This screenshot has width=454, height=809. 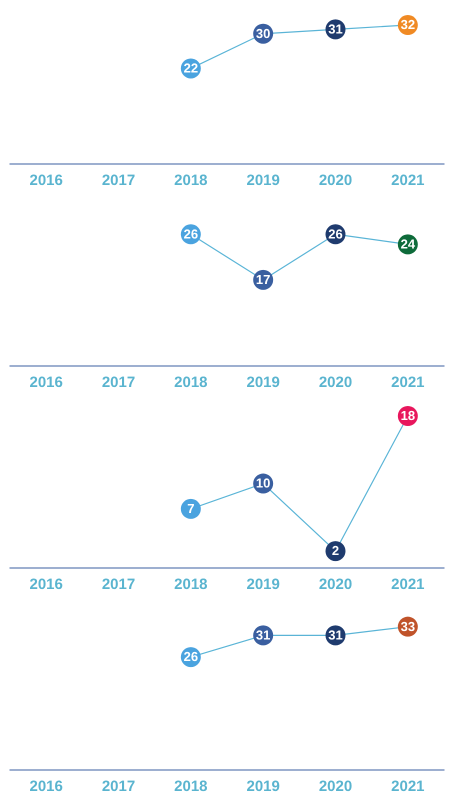 What do you see at coordinates (190, 508) in the screenshot?
I see `data-label: 7` at bounding box center [190, 508].